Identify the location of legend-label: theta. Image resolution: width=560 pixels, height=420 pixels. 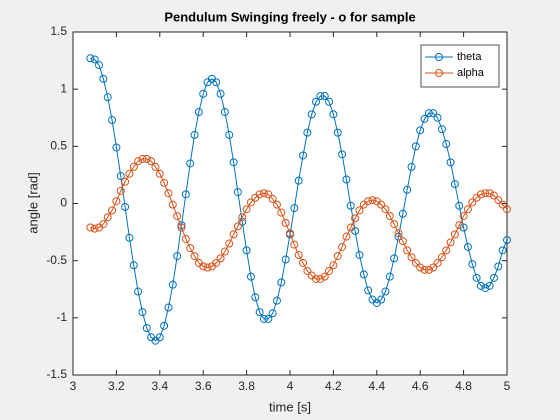
(469, 57).